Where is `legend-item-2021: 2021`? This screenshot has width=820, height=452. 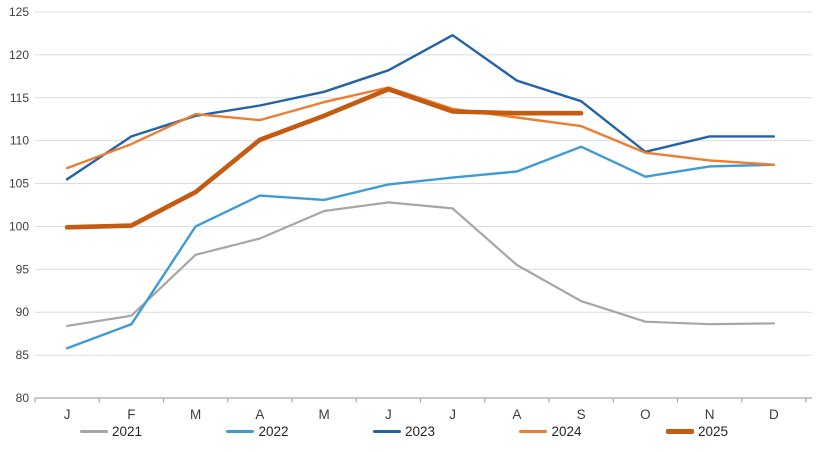
legend-item-2021: 2021 is located at coordinates (111, 432).